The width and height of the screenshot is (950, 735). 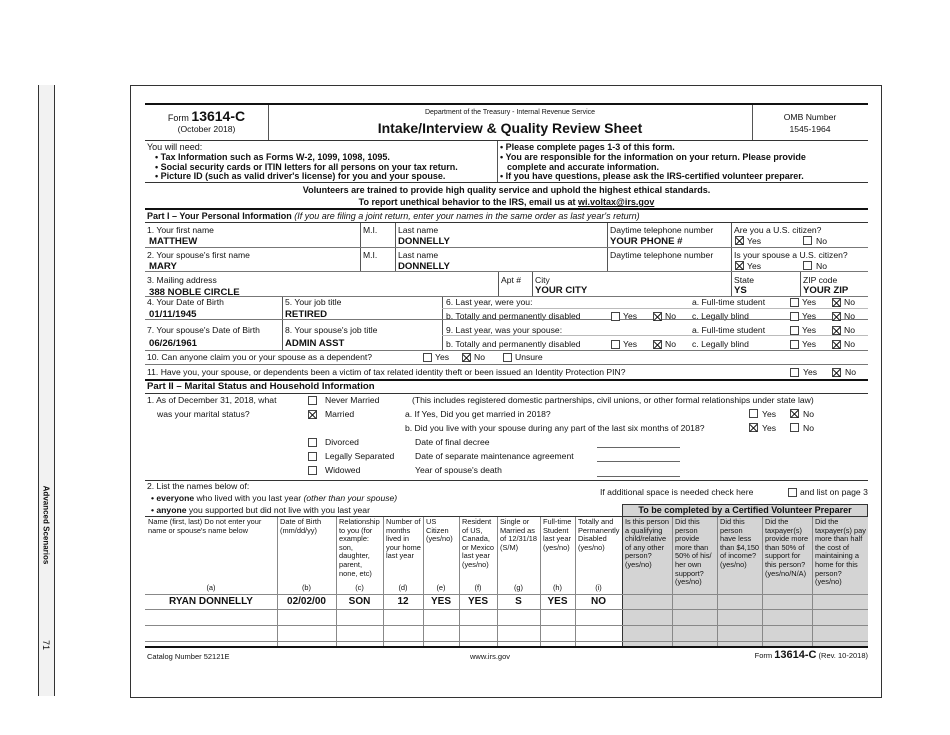 I want to click on form-date: (October 2018), so click(x=206, y=129).